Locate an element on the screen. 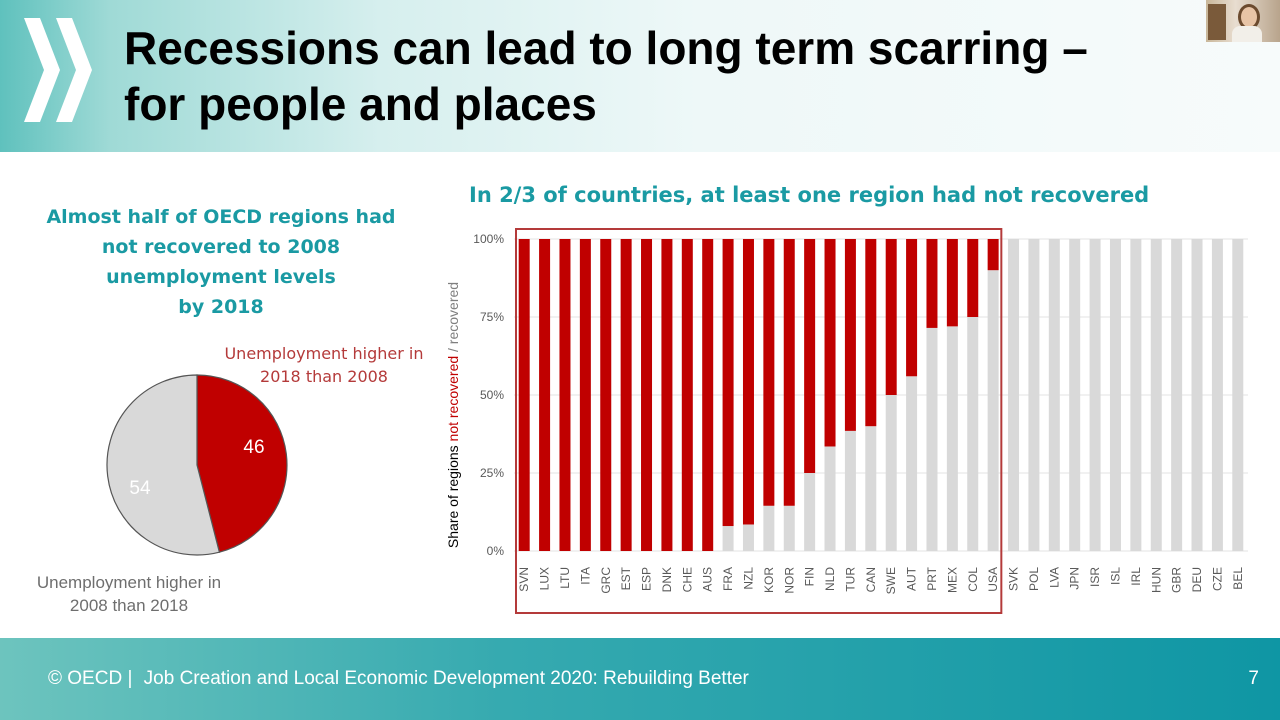  bar-not-recovered-CHE is located at coordinates (687, 395).